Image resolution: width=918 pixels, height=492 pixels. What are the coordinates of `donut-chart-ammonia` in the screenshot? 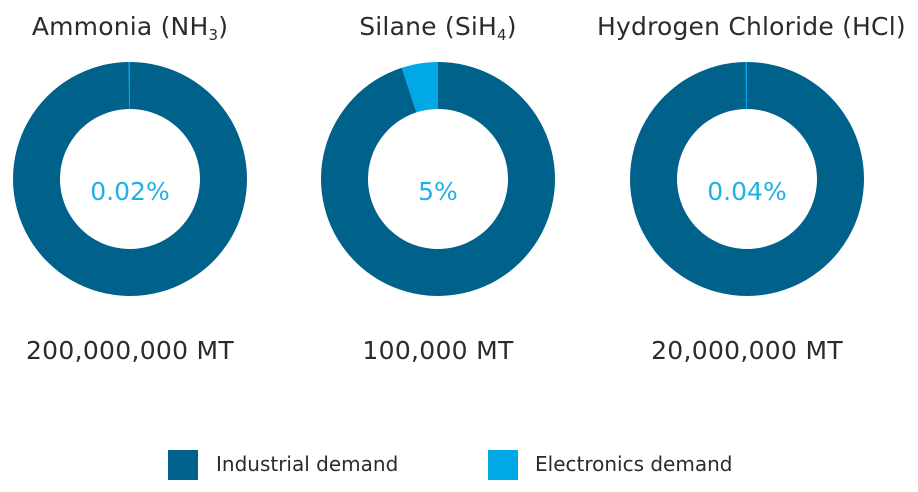 It's located at (130, 179).